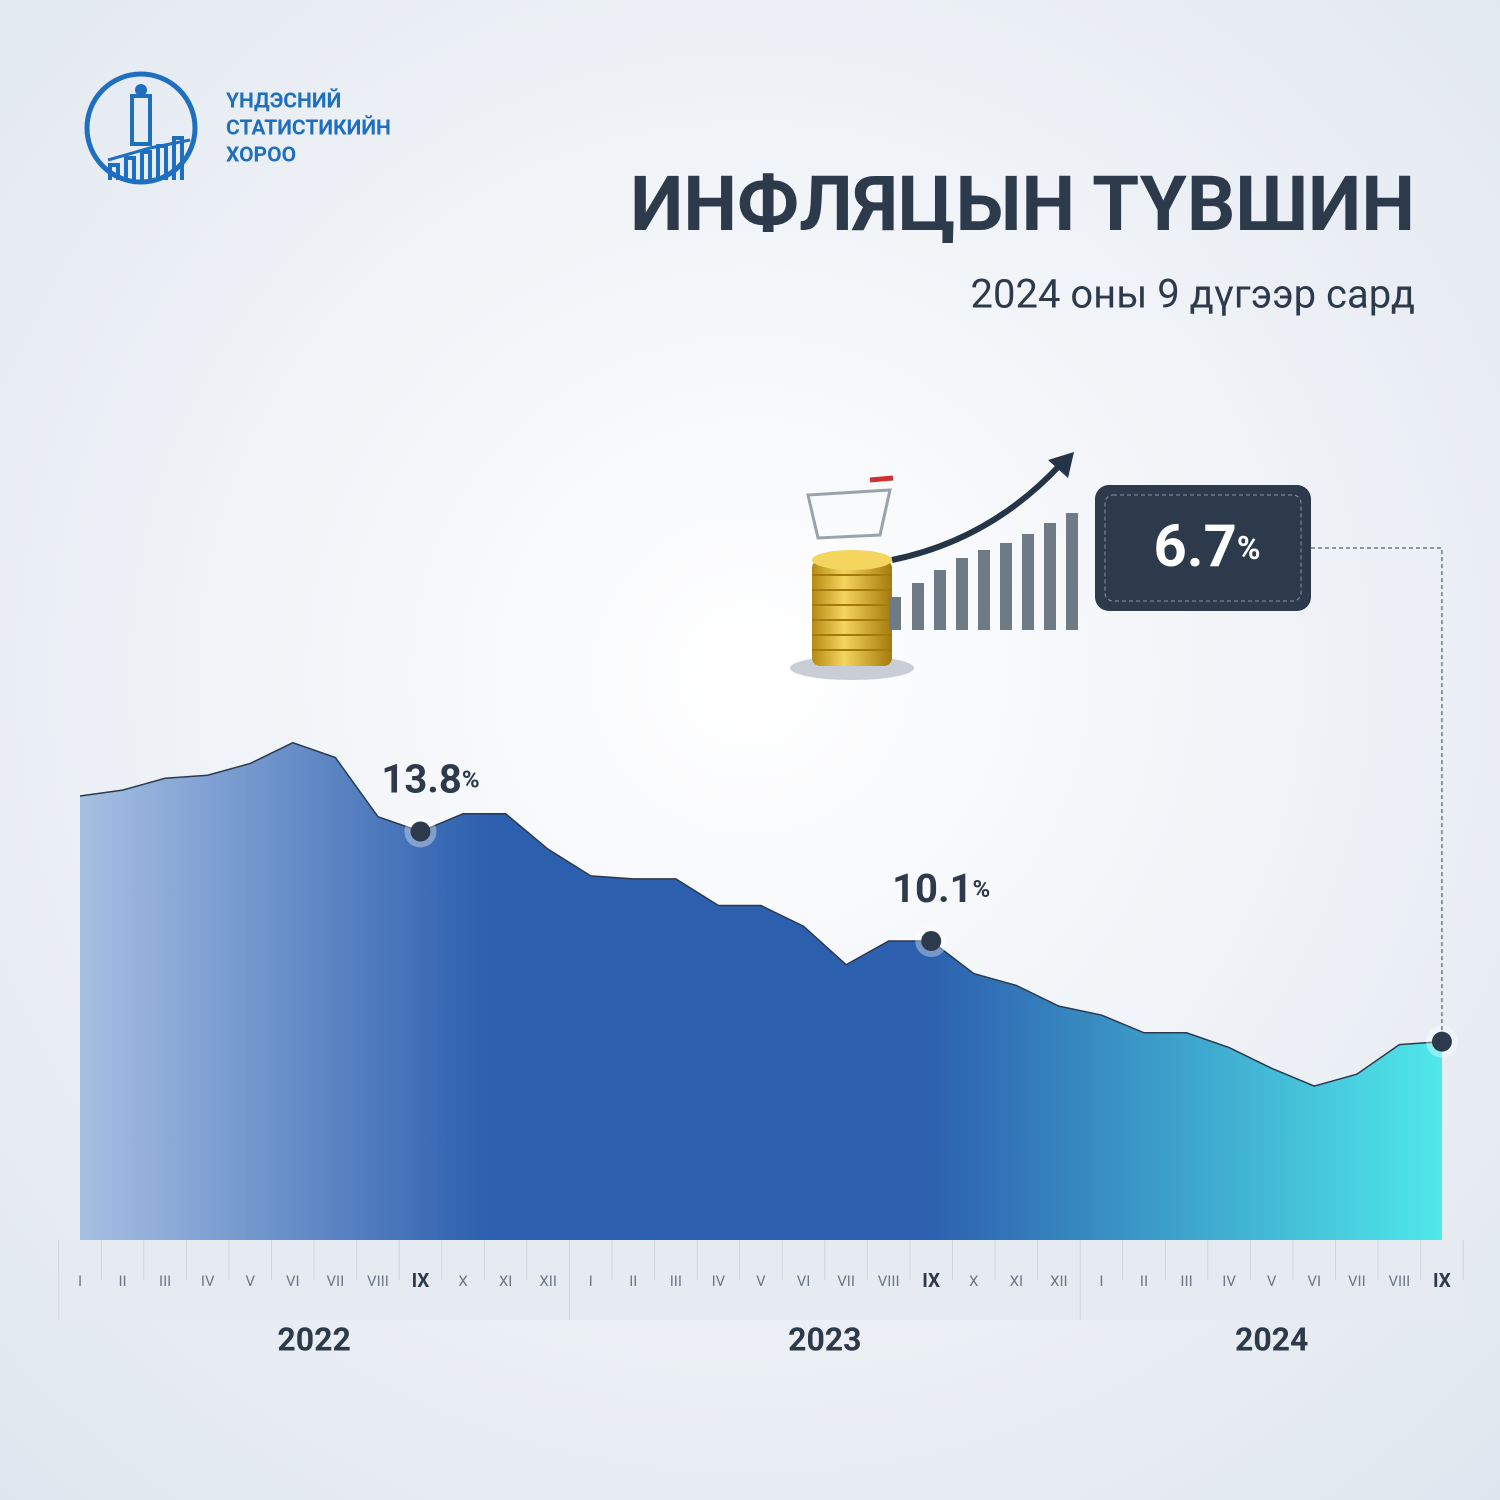  Describe the element at coordinates (1022, 204) in the screenshot. I see `chart-title: ИНФЛЯЦЫН ТҮВШИН` at that location.